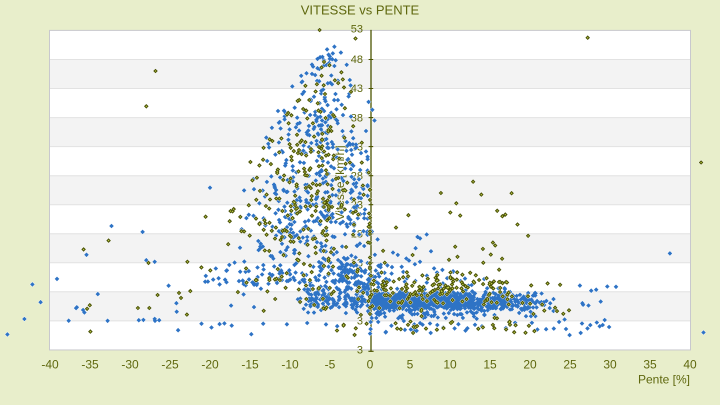 This screenshot has height=405, width=720. What do you see at coordinates (357, 118) in the screenshot?
I see `svg-text: 38` at bounding box center [357, 118].